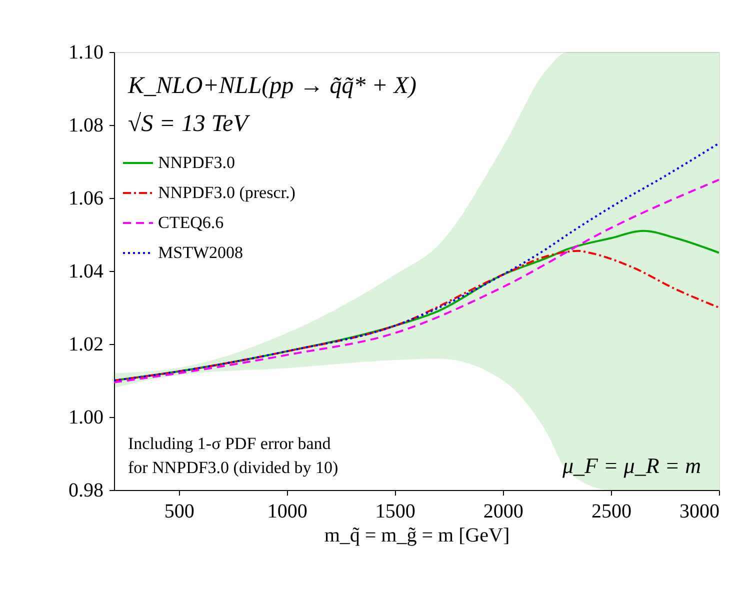 Image resolution: width=756 pixels, height=601 pixels. I want to click on legend-label: NNPDF3.0, so click(196, 162).